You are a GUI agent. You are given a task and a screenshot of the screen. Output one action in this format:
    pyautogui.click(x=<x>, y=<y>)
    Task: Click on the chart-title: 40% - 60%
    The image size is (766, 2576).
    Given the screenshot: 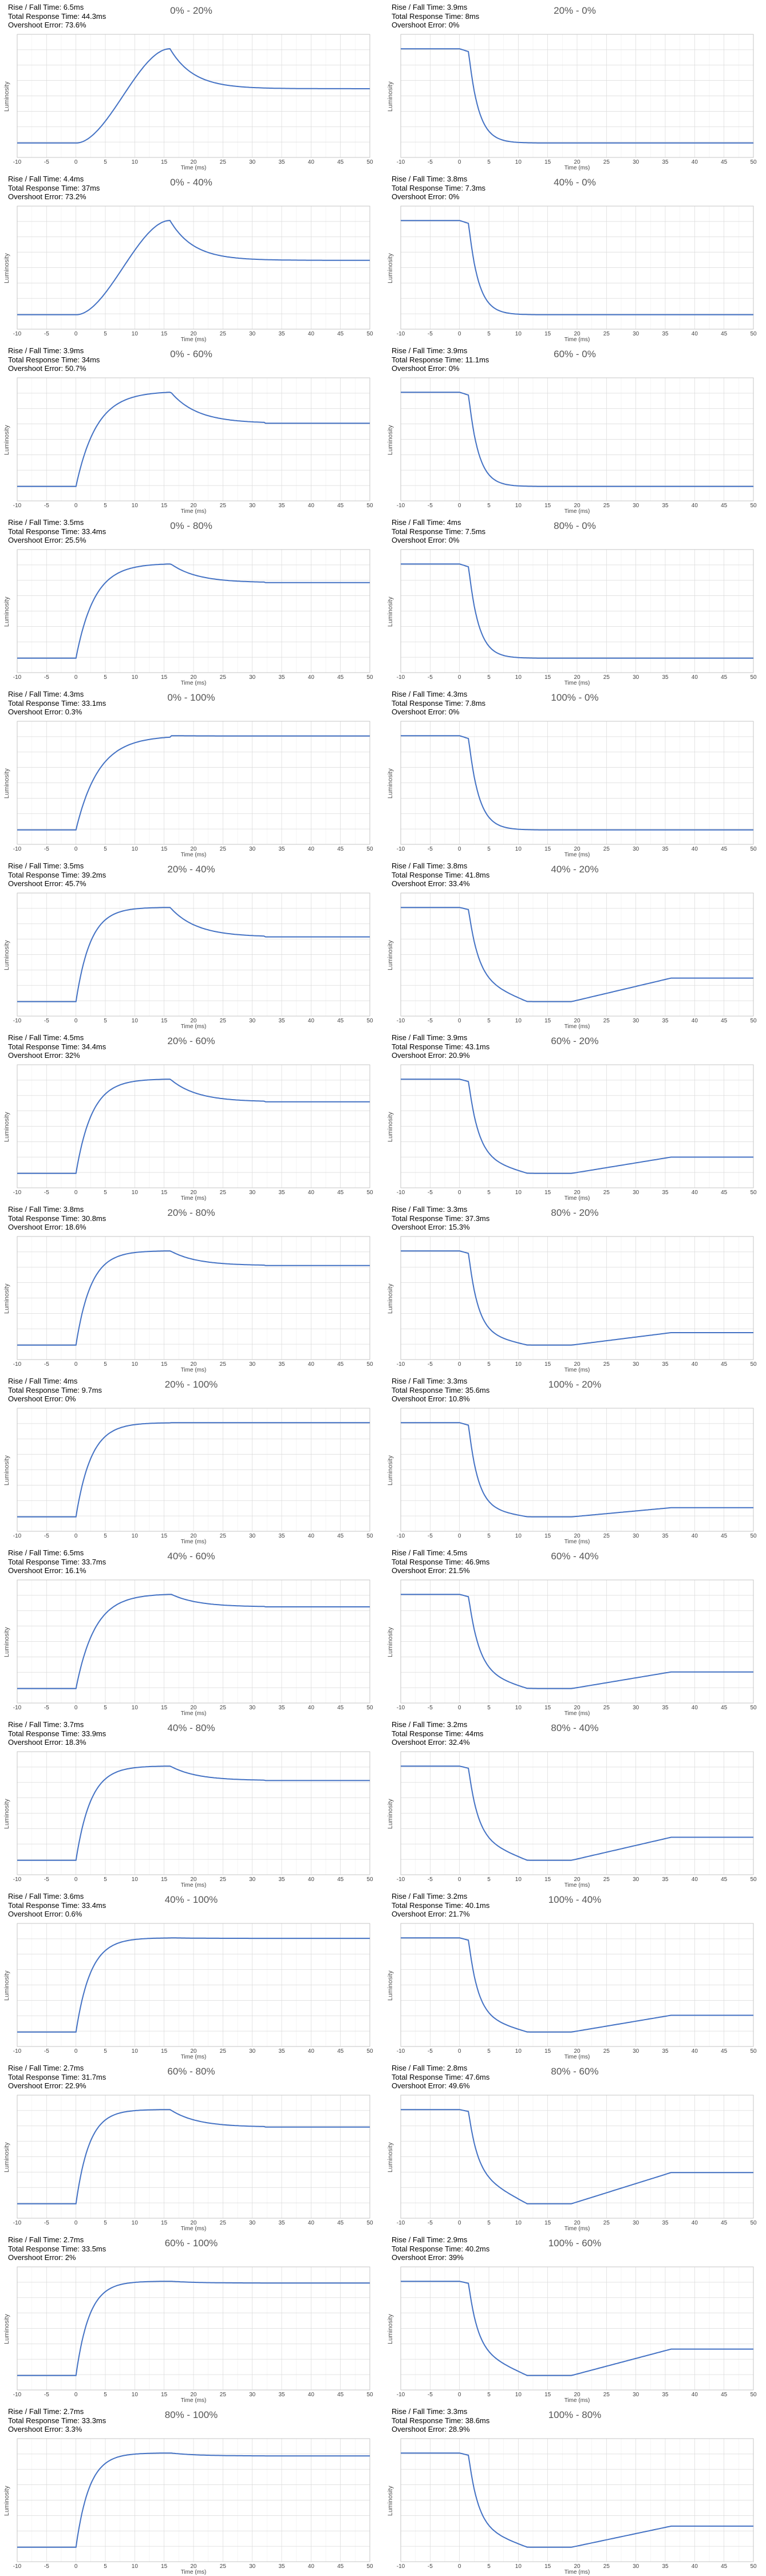 What is the action you would take?
    pyautogui.click(x=191, y=1556)
    